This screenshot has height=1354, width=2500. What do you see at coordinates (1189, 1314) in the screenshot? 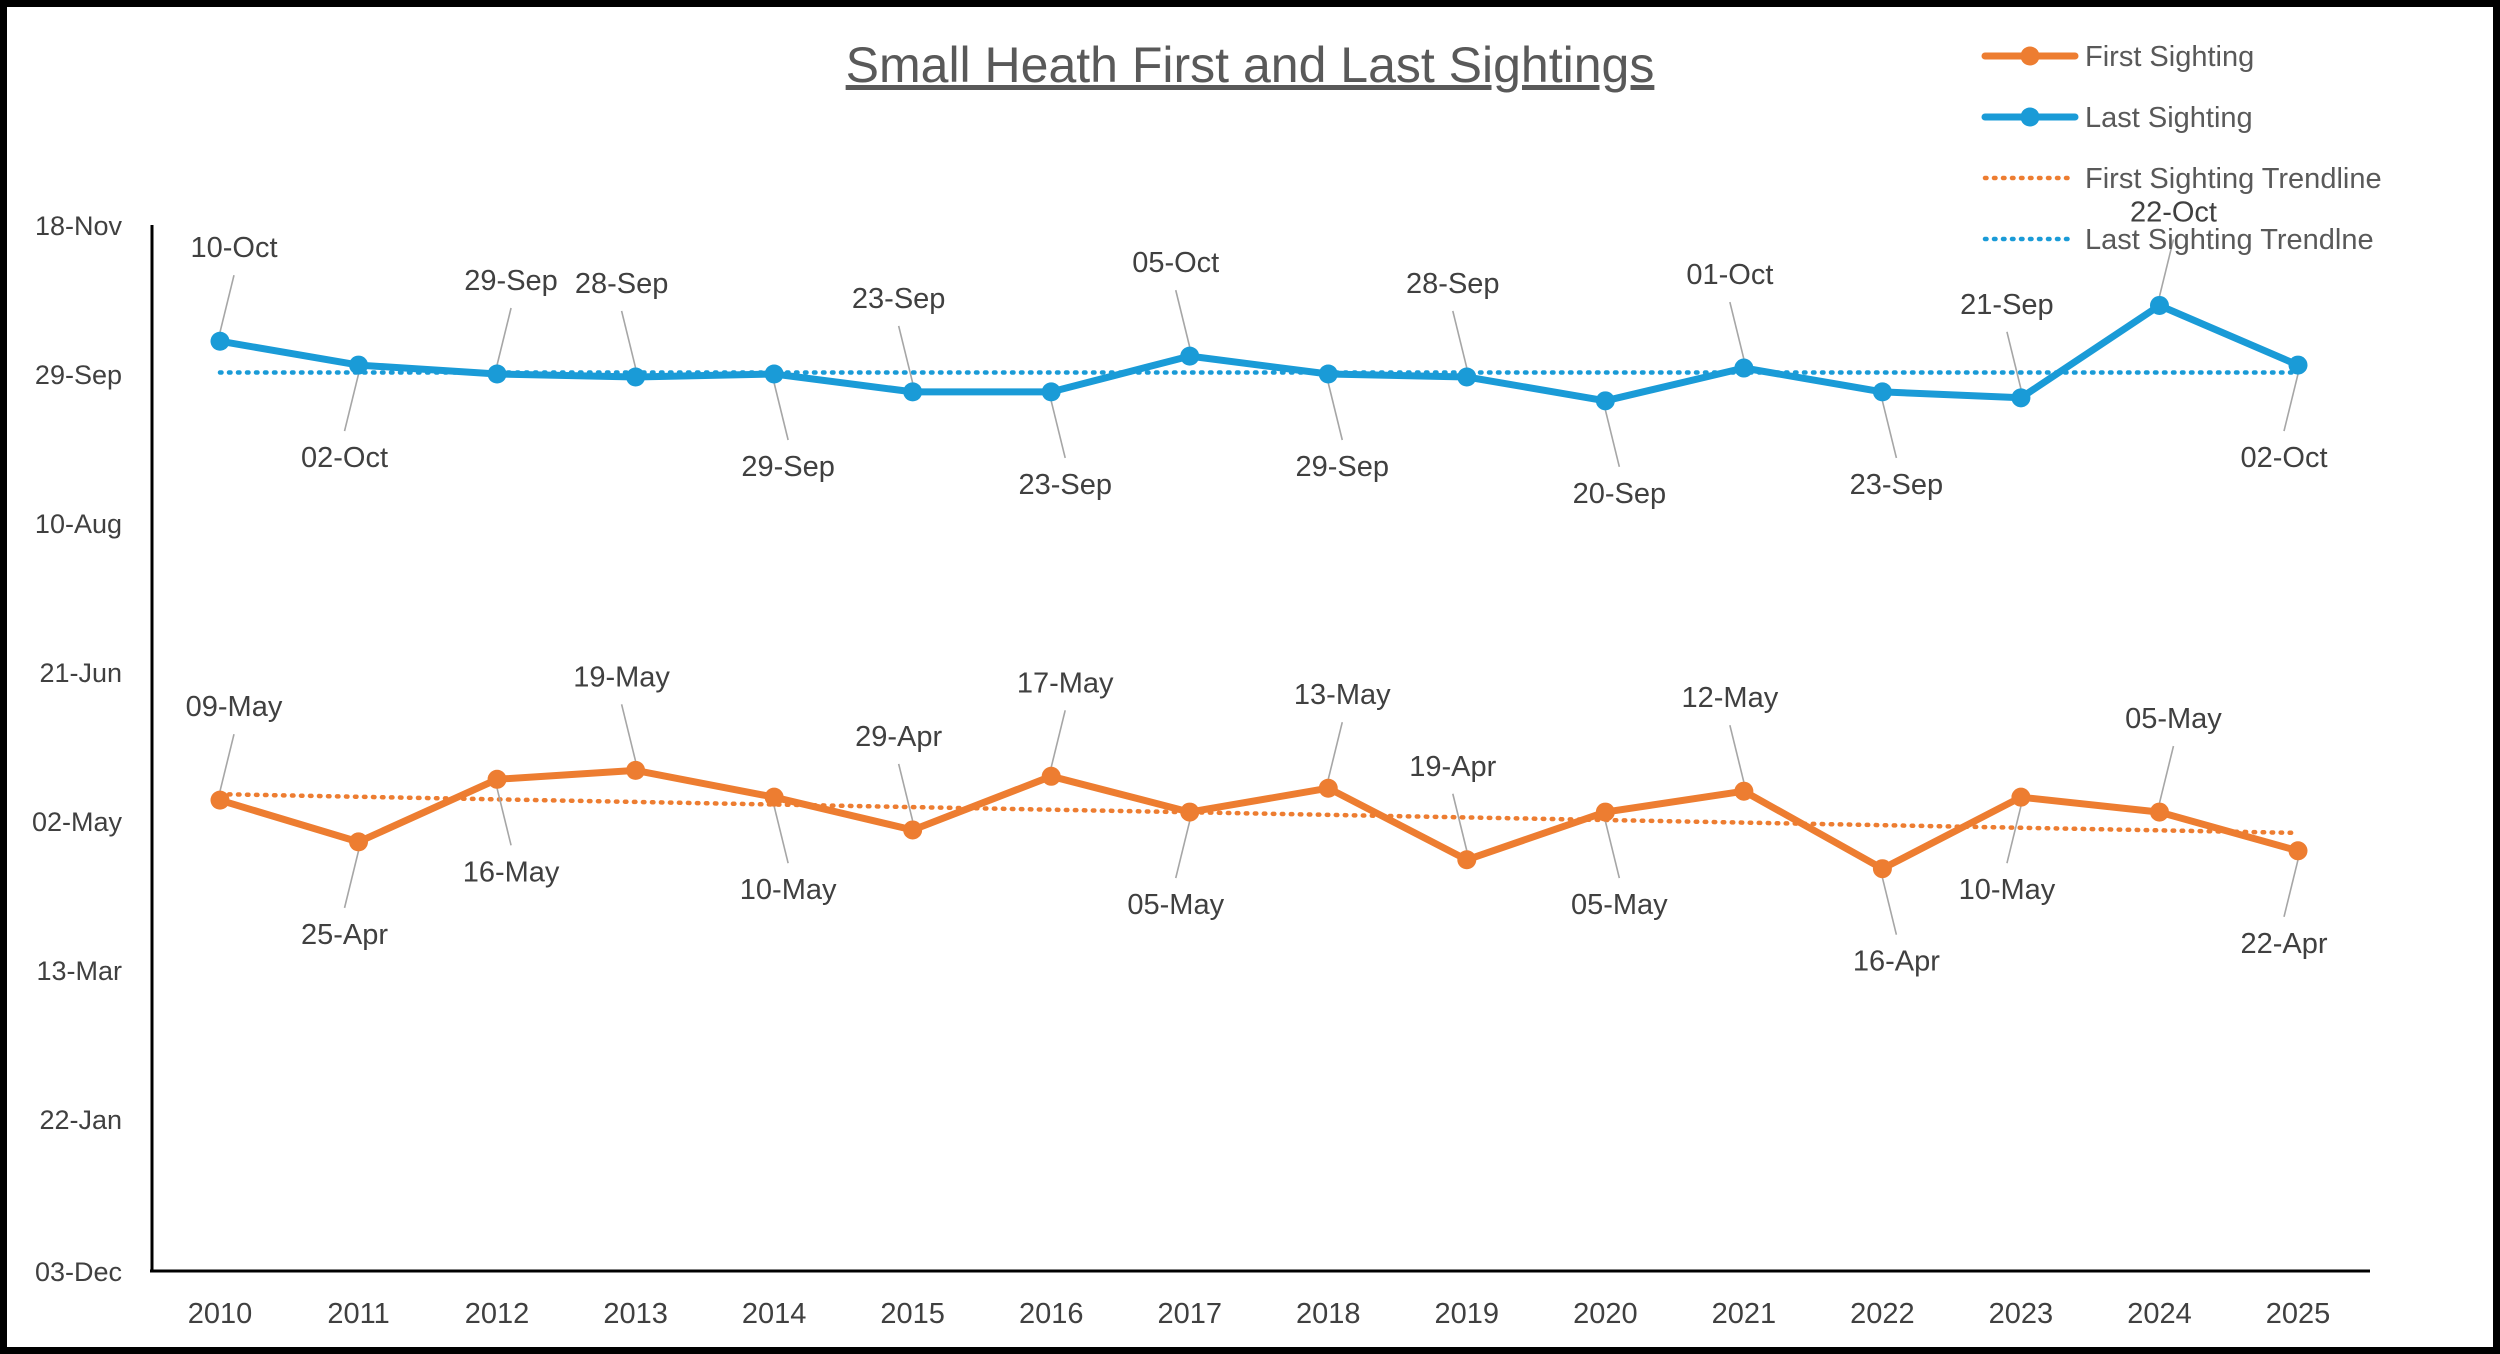
I see `x-tick-label: 2017` at bounding box center [1189, 1314].